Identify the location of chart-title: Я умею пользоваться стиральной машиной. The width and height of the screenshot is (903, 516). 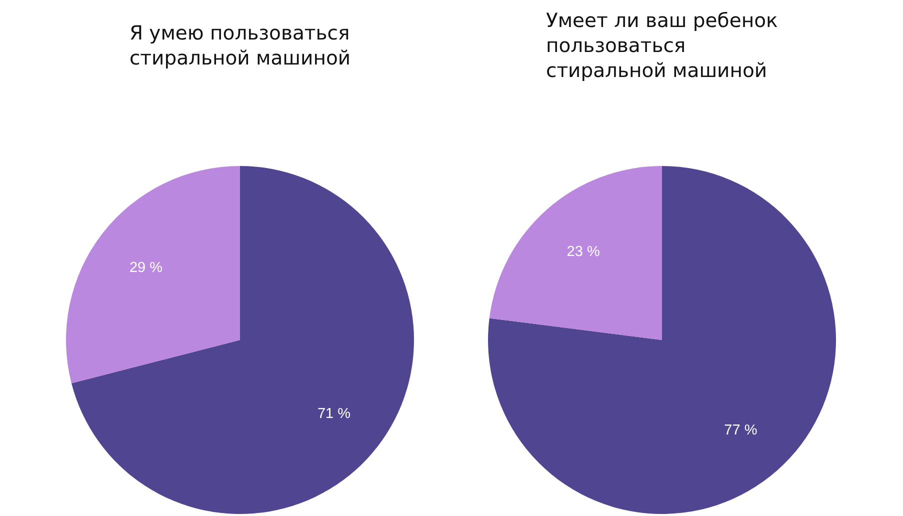
(240, 45).